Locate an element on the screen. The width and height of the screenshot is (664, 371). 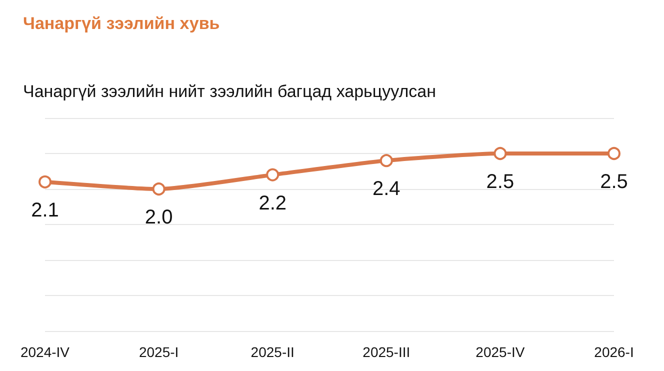
chart-subtitle: Чанаргүй зээлийн нийт зээлийн багцад харьцуулсан is located at coordinates (229, 91).